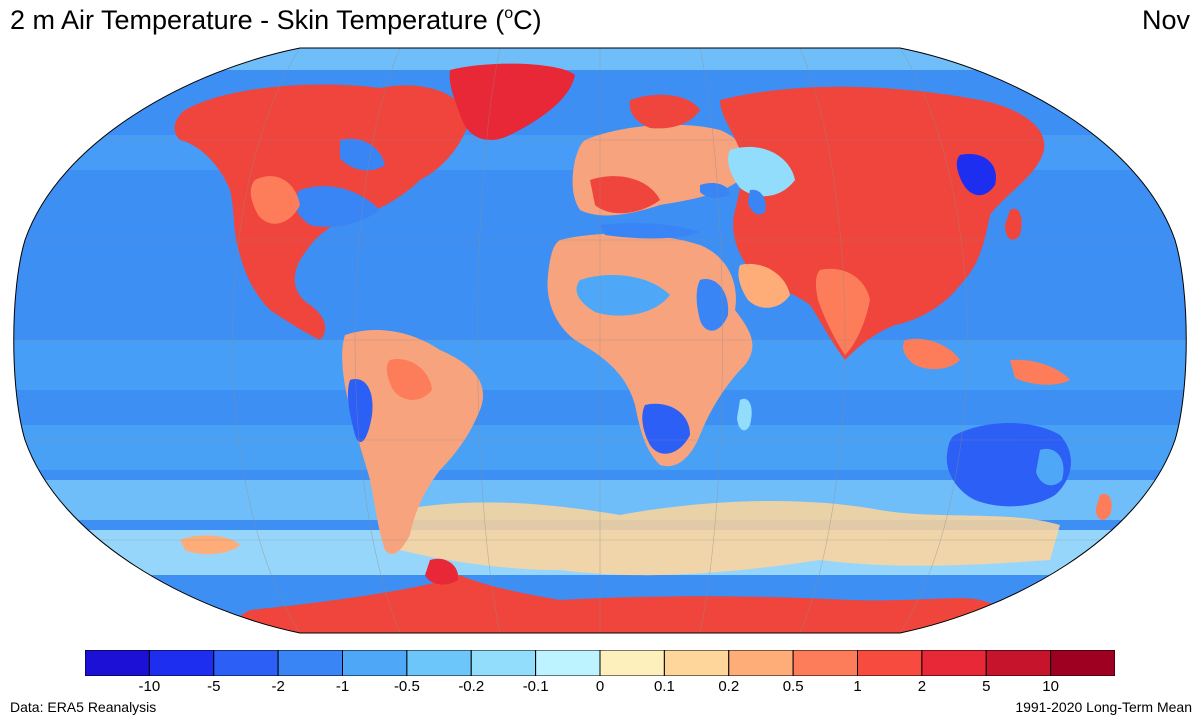 The image size is (1200, 720). I want to click on mediterranean, so click(650, 230).